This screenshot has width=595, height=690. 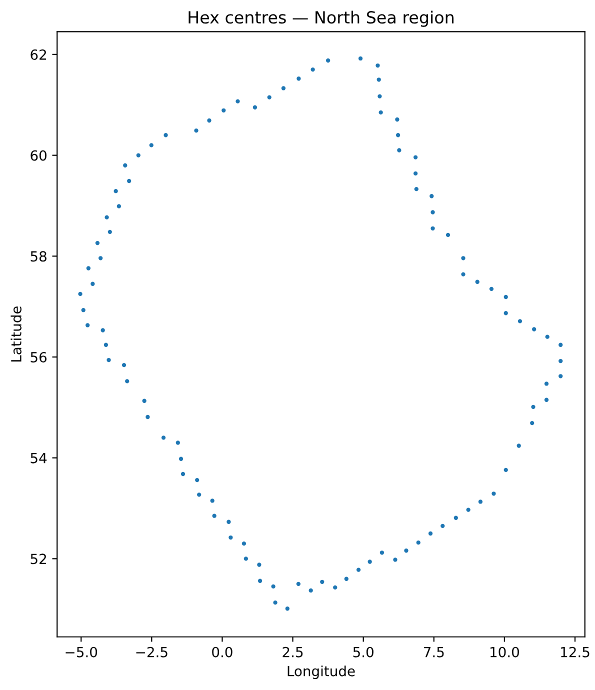 What do you see at coordinates (38, 458) in the screenshot?
I see `y-tick-label: 54` at bounding box center [38, 458].